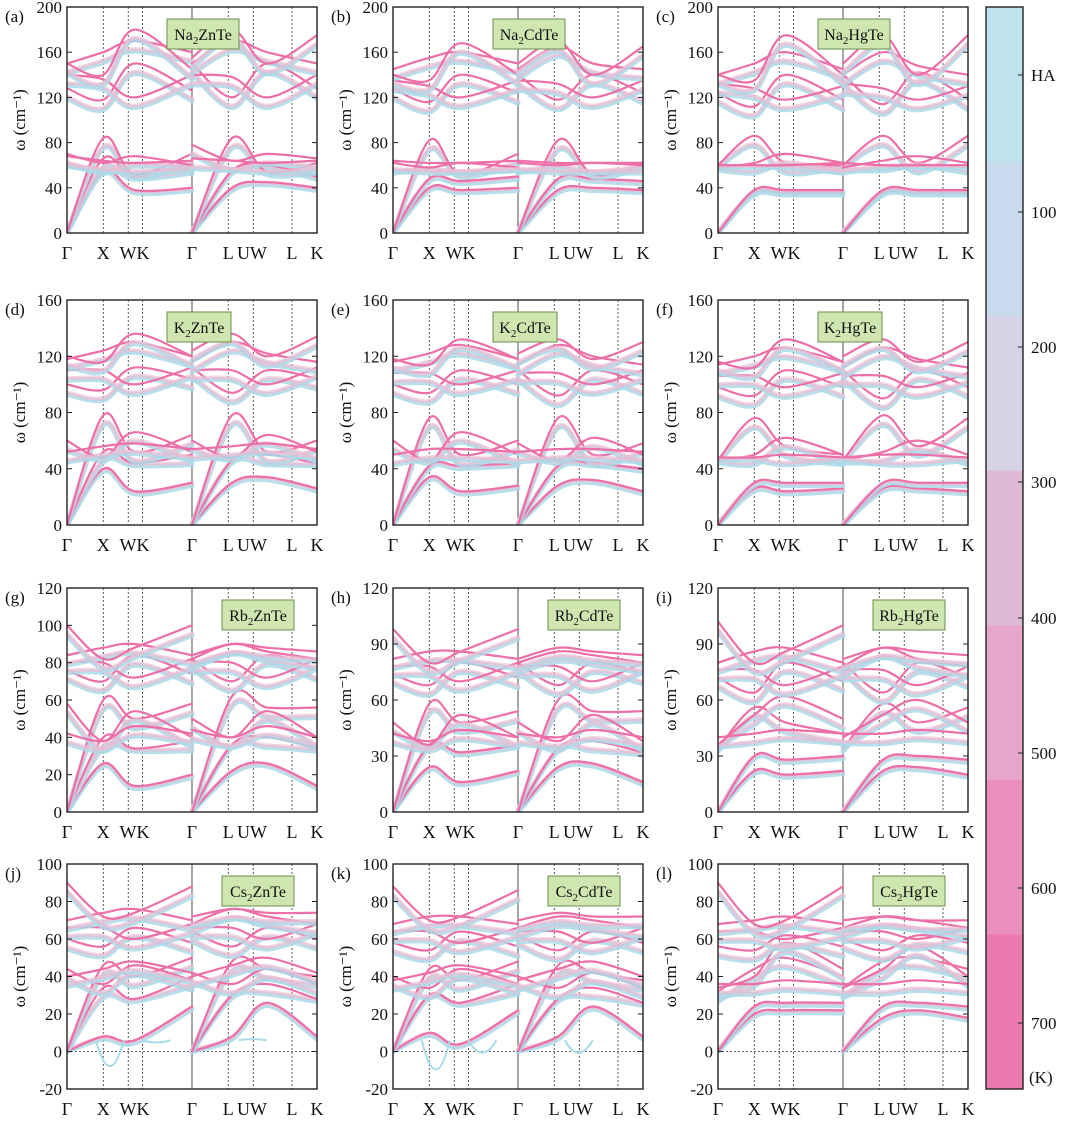 Image resolution: width=1080 pixels, height=1124 pixels. Describe the element at coordinates (1043, 75) in the screenshot. I see `colorbar-tick-label: HA` at that location.